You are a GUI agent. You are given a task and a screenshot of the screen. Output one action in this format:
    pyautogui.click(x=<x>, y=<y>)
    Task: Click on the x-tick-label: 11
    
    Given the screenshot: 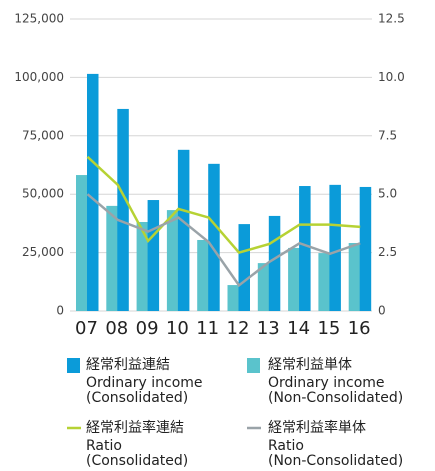 What is the action you would take?
    pyautogui.click(x=207, y=328)
    